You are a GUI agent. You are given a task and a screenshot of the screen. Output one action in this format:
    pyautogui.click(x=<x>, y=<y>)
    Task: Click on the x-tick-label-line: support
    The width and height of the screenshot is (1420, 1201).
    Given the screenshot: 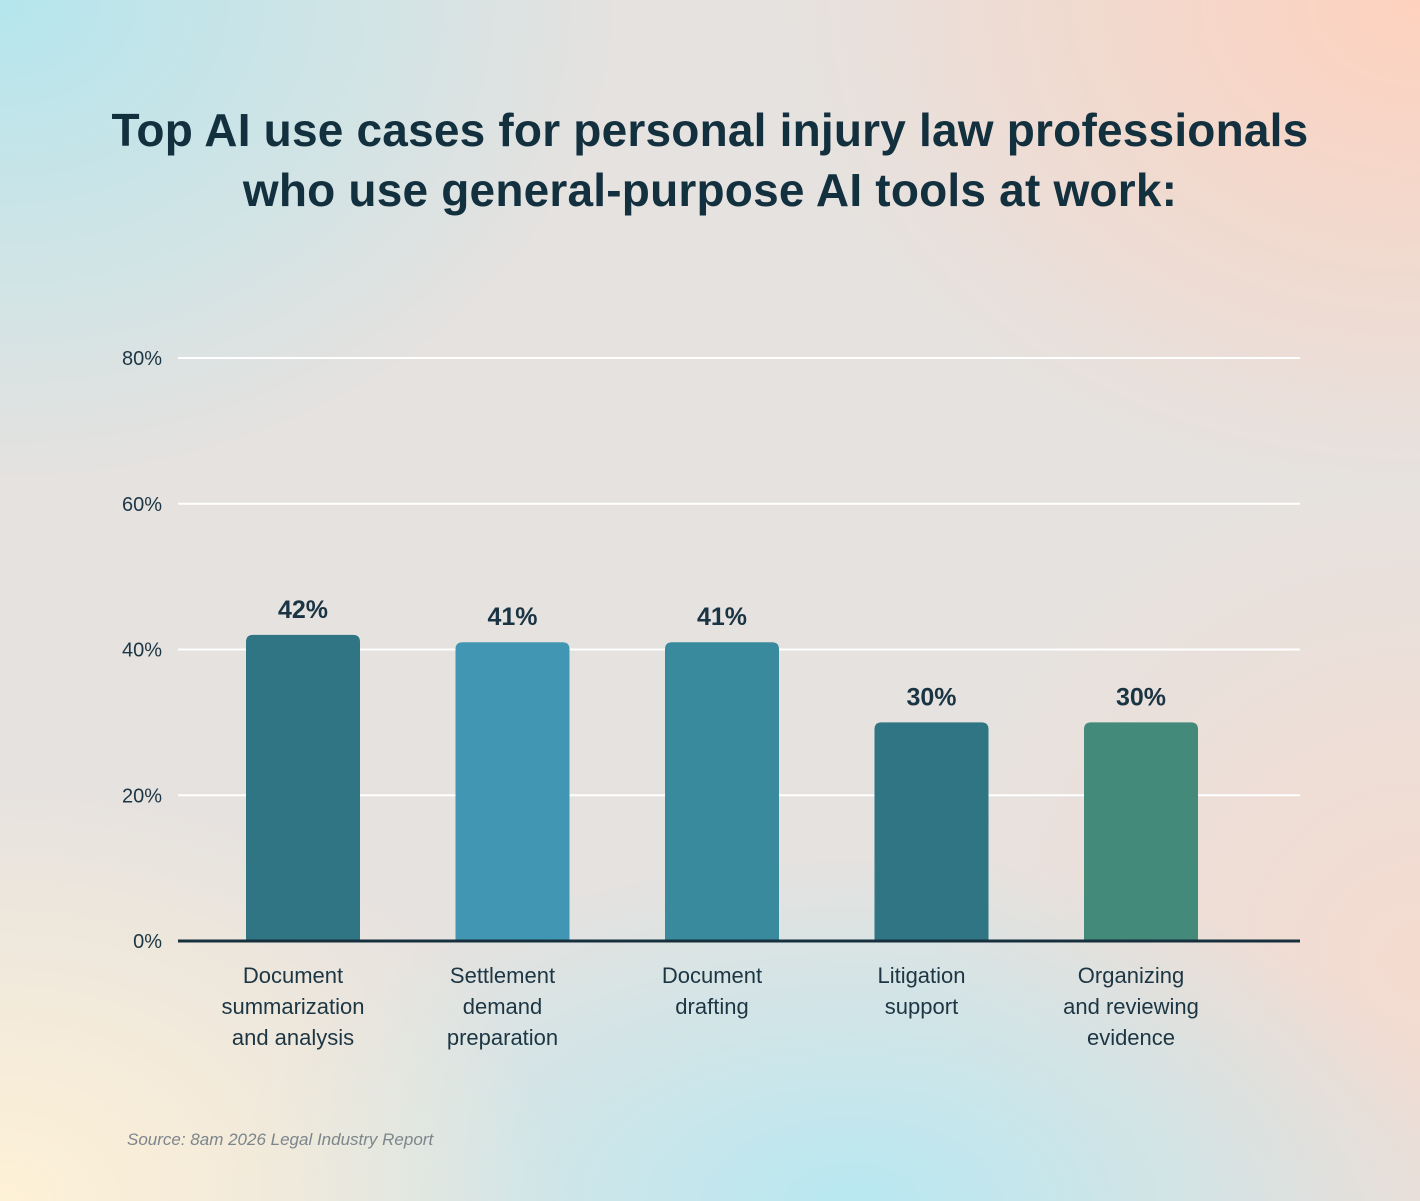 What is the action you would take?
    pyautogui.click(x=921, y=1006)
    